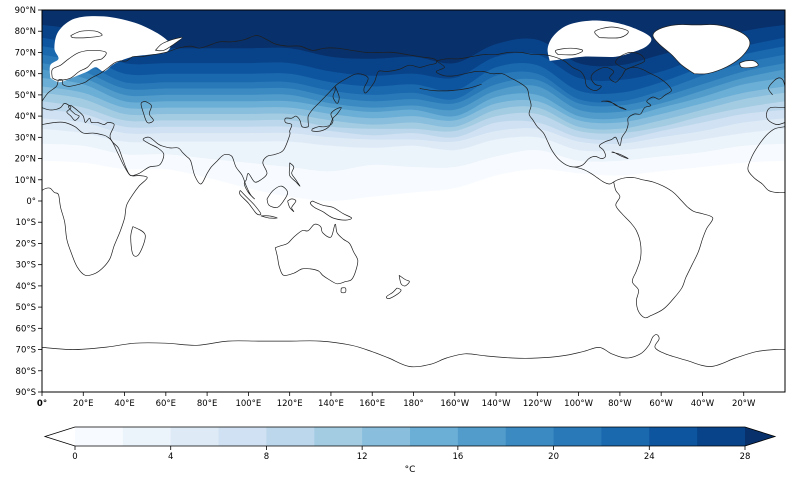  I want to click on coastline-new-guinea, so click(330, 210).